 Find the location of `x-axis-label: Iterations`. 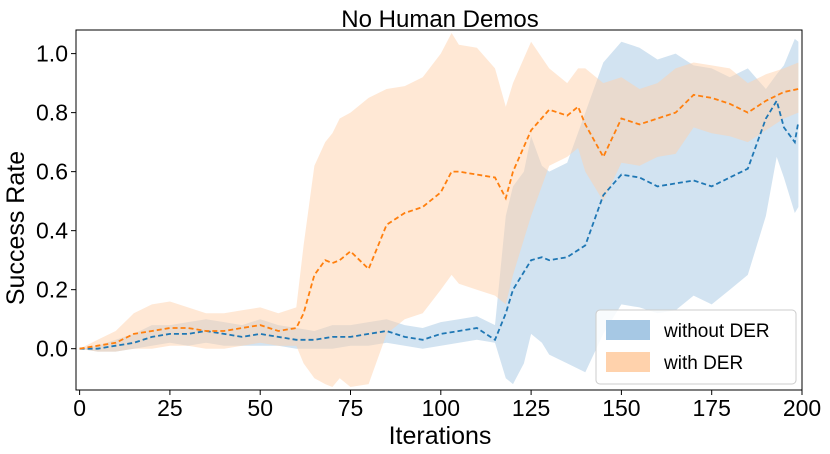

x-axis-label: Iterations is located at coordinates (440, 436).